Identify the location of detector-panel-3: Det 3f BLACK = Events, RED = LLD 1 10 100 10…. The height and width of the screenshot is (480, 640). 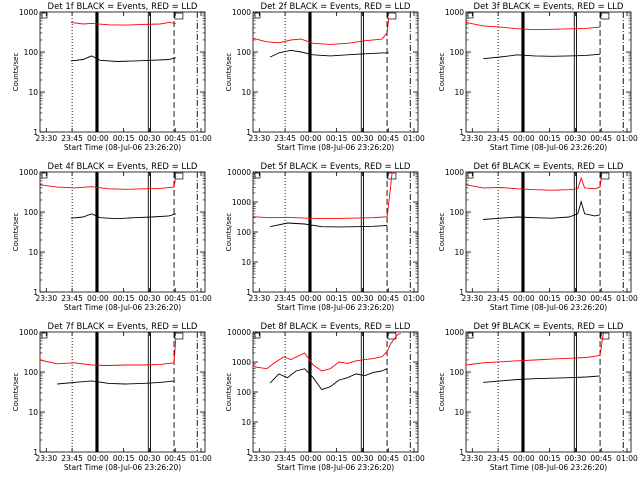
(538, 77).